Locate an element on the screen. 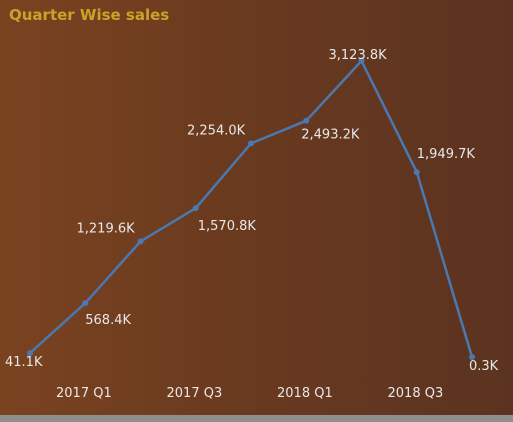  x-tick-label: 2018 Q3 is located at coordinates (416, 393).